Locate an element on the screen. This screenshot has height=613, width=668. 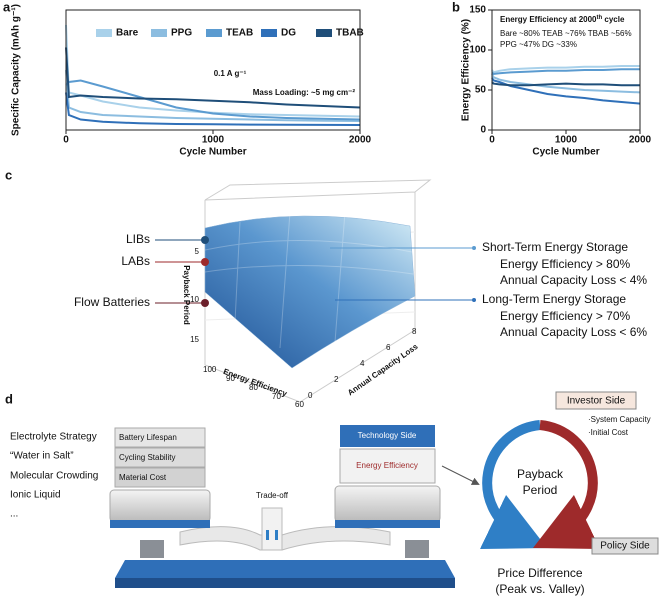
arrow is located at coordinates (460, 475).